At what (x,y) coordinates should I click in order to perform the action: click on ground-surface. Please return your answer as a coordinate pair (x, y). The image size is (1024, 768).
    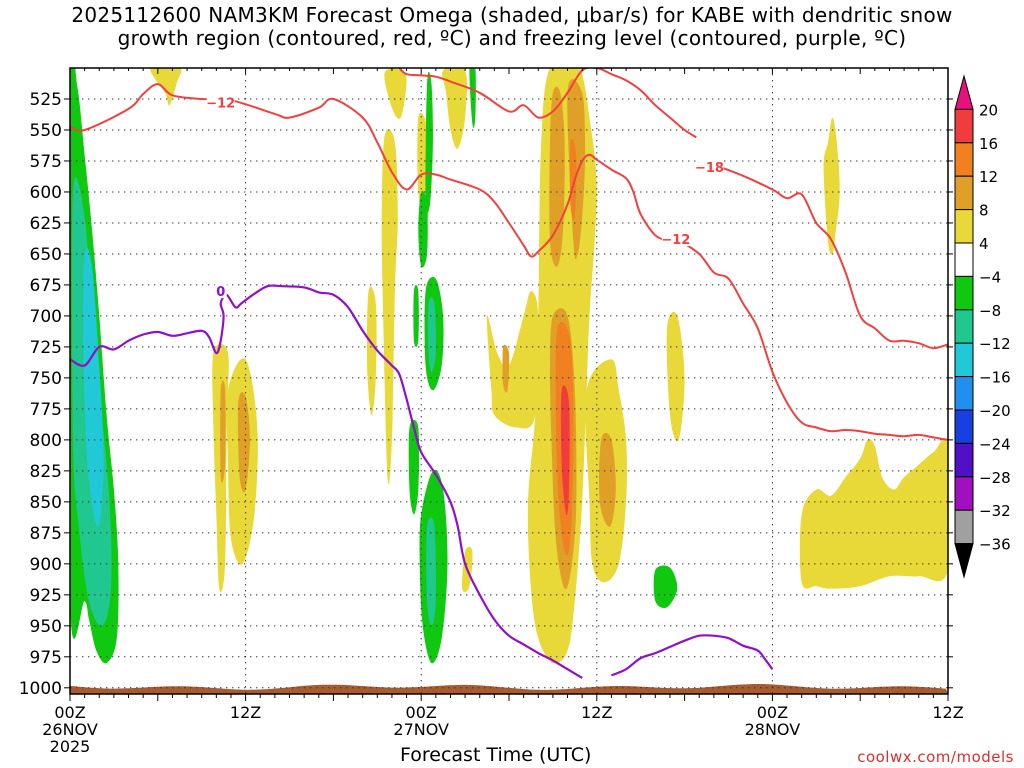
    Looking at the image, I should click on (509, 689).